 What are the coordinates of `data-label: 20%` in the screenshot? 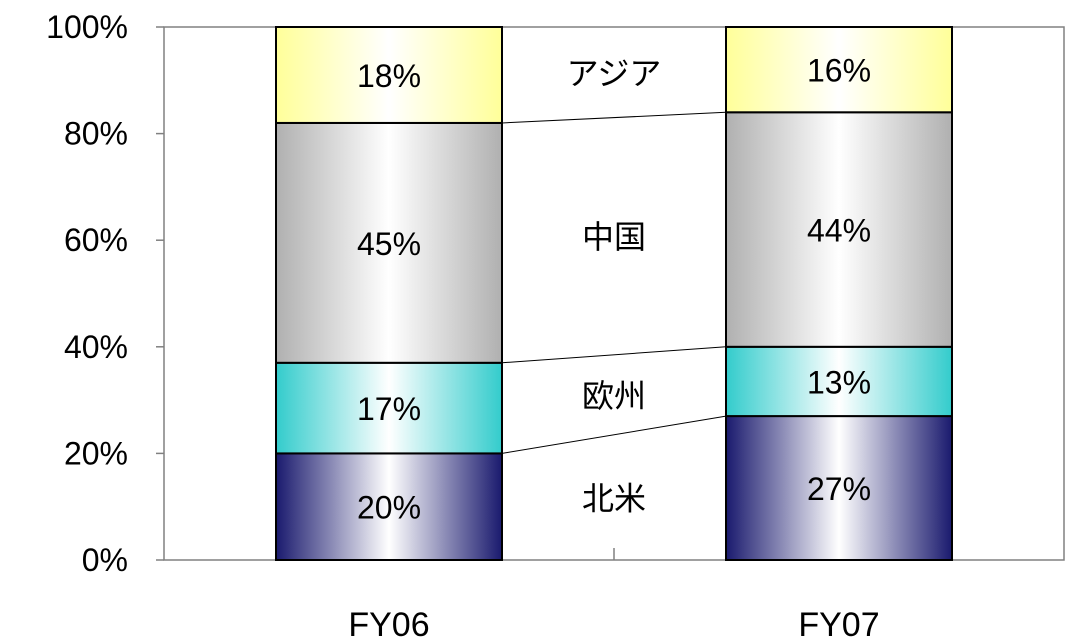 It's located at (389, 508).